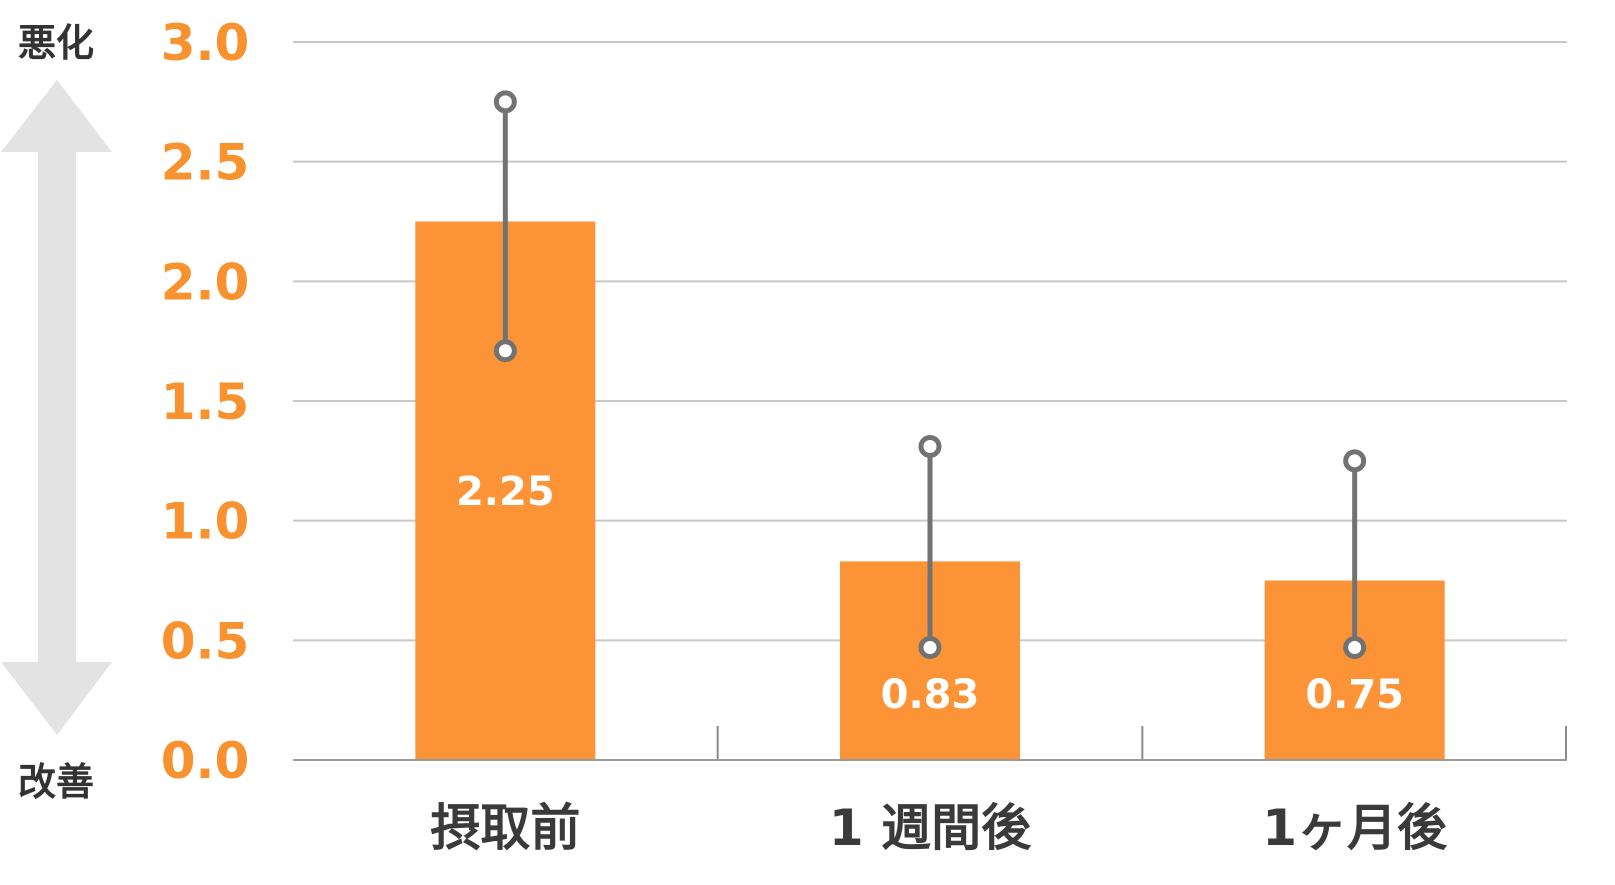 This screenshot has height=885, width=1615. I want to click on y-axis-tick-labels: 0.0 0.5 1.0 1.5 2.0 2.5 3.0, so click(205, 402).